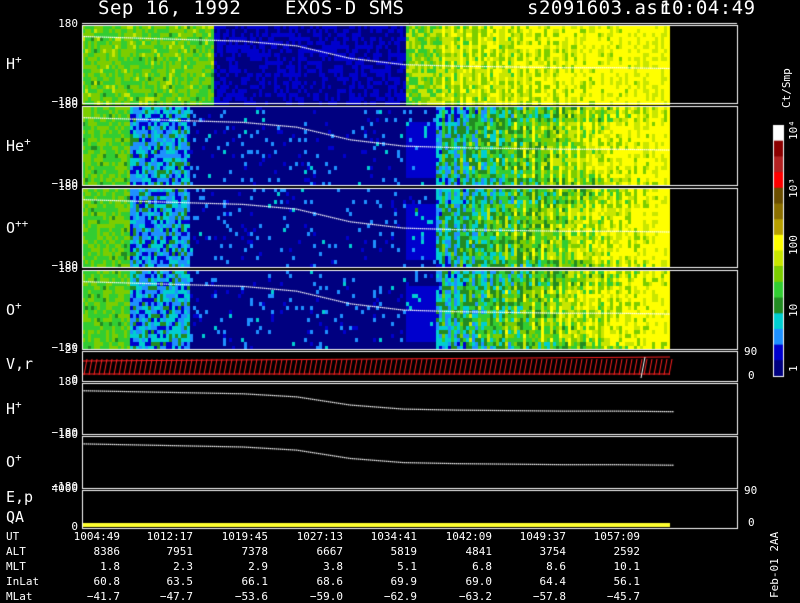  I want to click on panel-ybottom-3: −180, so click(65, 347).